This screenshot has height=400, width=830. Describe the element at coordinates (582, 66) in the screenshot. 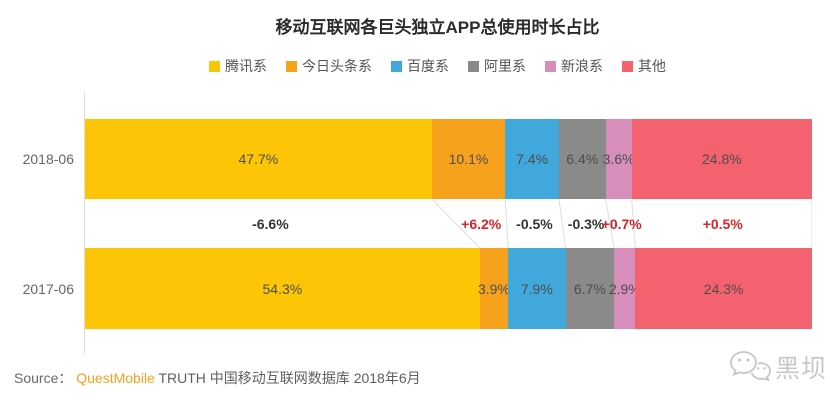

I see `legend-label: 新浪系` at that location.